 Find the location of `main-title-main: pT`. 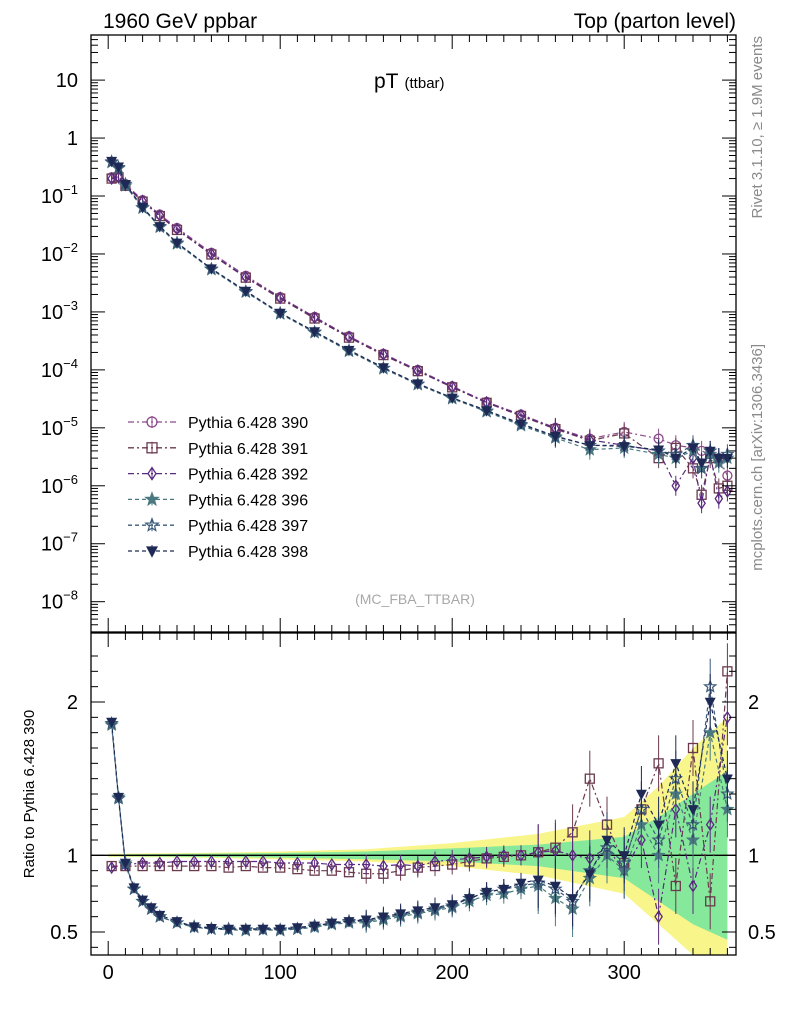

main-title-main: pT is located at coordinates (386, 81).